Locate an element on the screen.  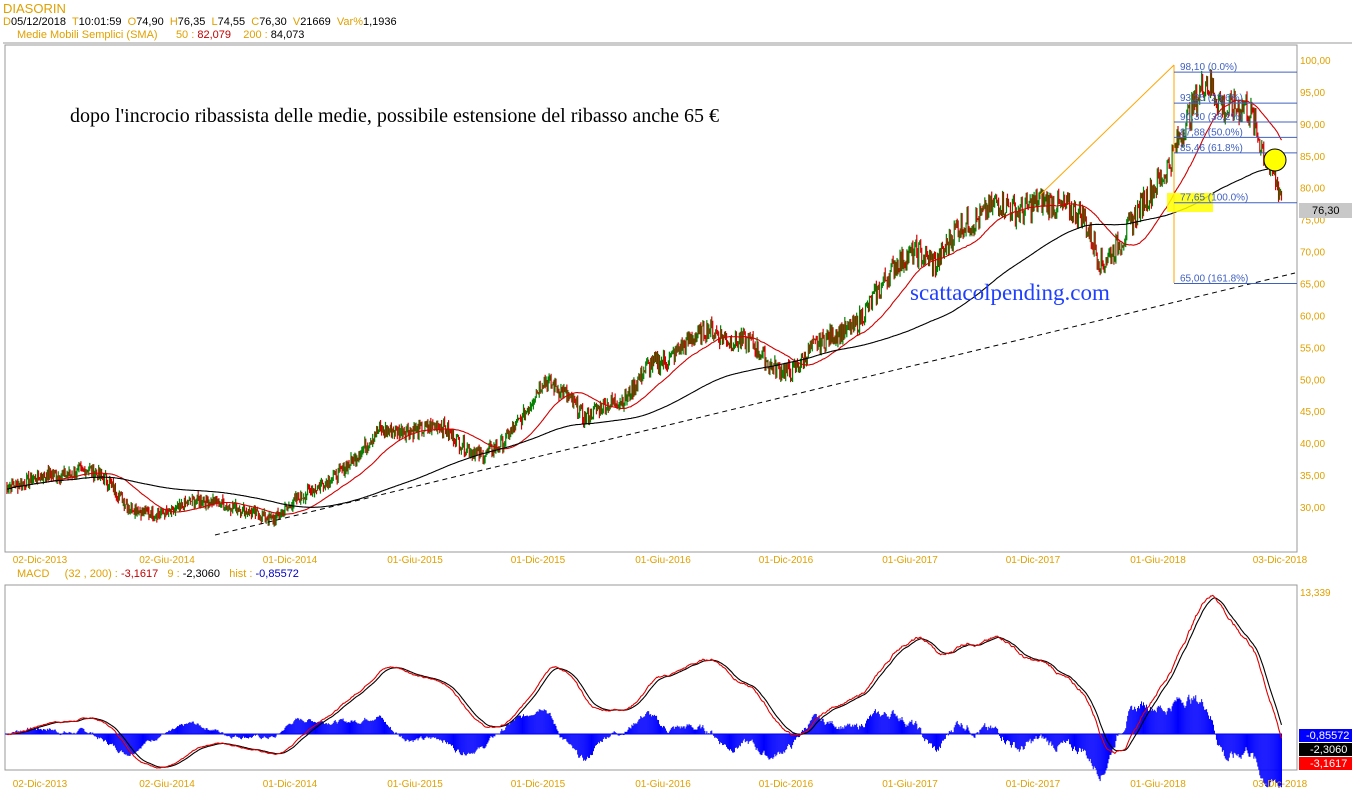
sma-label: Medie Mobili Semplici (SMA) is located at coordinates (87, 35).